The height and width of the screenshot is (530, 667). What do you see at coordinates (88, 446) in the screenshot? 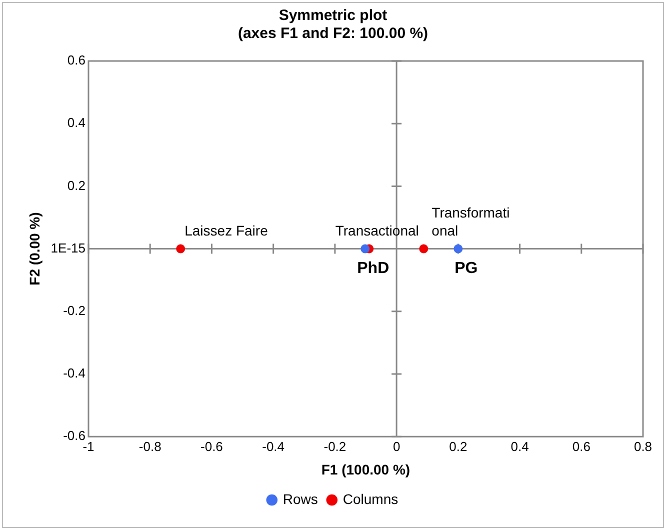
I see `x-tick-label: -1` at bounding box center [88, 446].